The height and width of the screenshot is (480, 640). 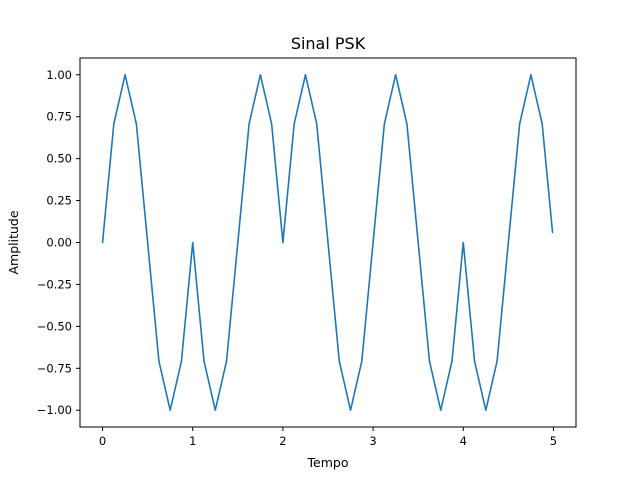 I want to click on x-tick-label: 0, so click(x=102, y=441).